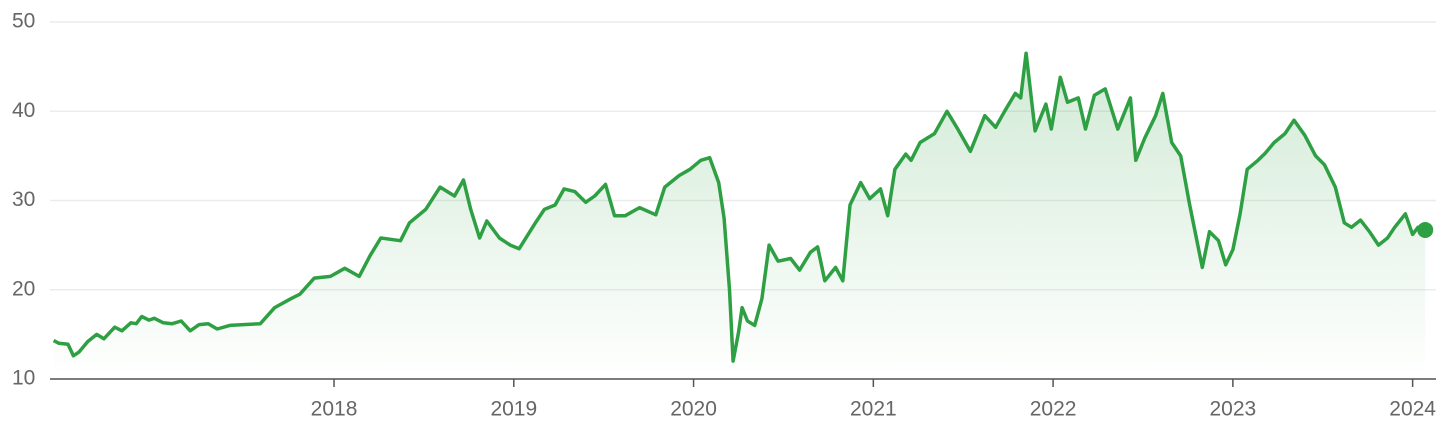  Describe the element at coordinates (1233, 409) in the screenshot. I see `x-tick-label: 2023` at that location.